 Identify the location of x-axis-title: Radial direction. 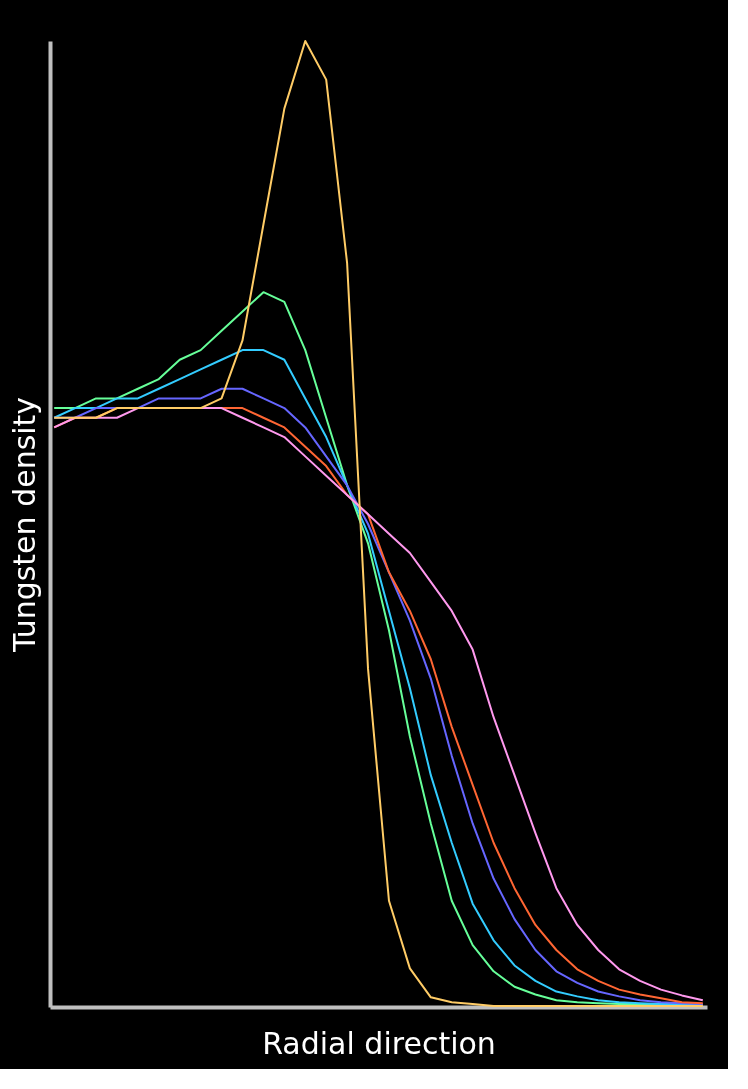
(379, 1043).